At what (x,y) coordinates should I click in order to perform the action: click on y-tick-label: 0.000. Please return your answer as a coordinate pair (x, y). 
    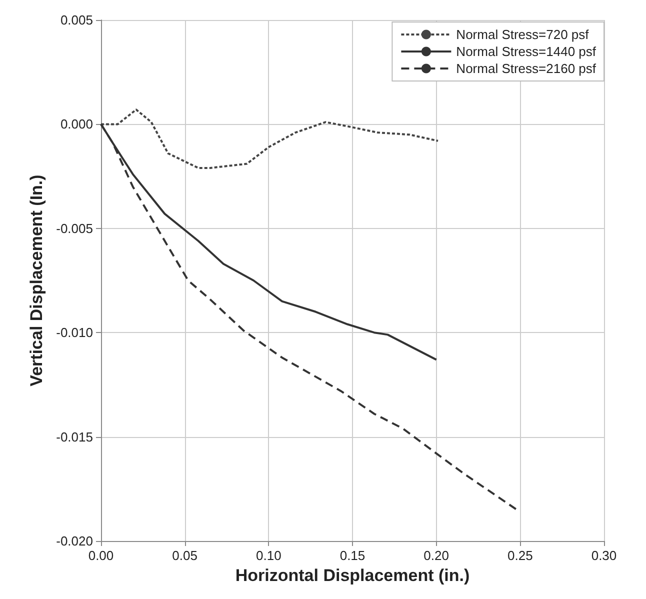
    Looking at the image, I should click on (76, 124).